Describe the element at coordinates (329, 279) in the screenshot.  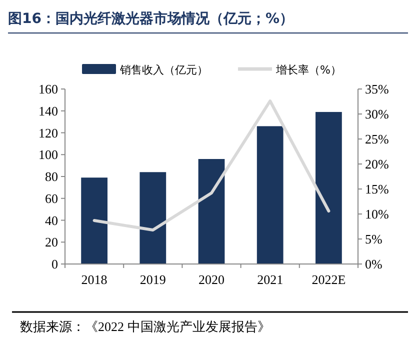
I see `x-tick-label: 2022E` at that location.